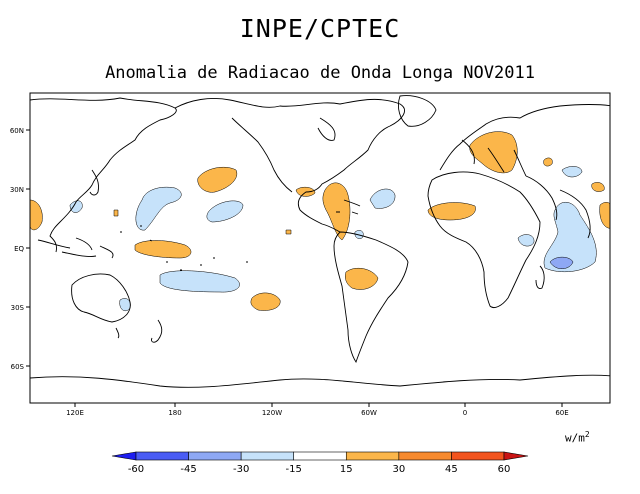 The width and height of the screenshot is (640, 494). I want to click on negative-anomaly-area-strong, so click(561, 262).